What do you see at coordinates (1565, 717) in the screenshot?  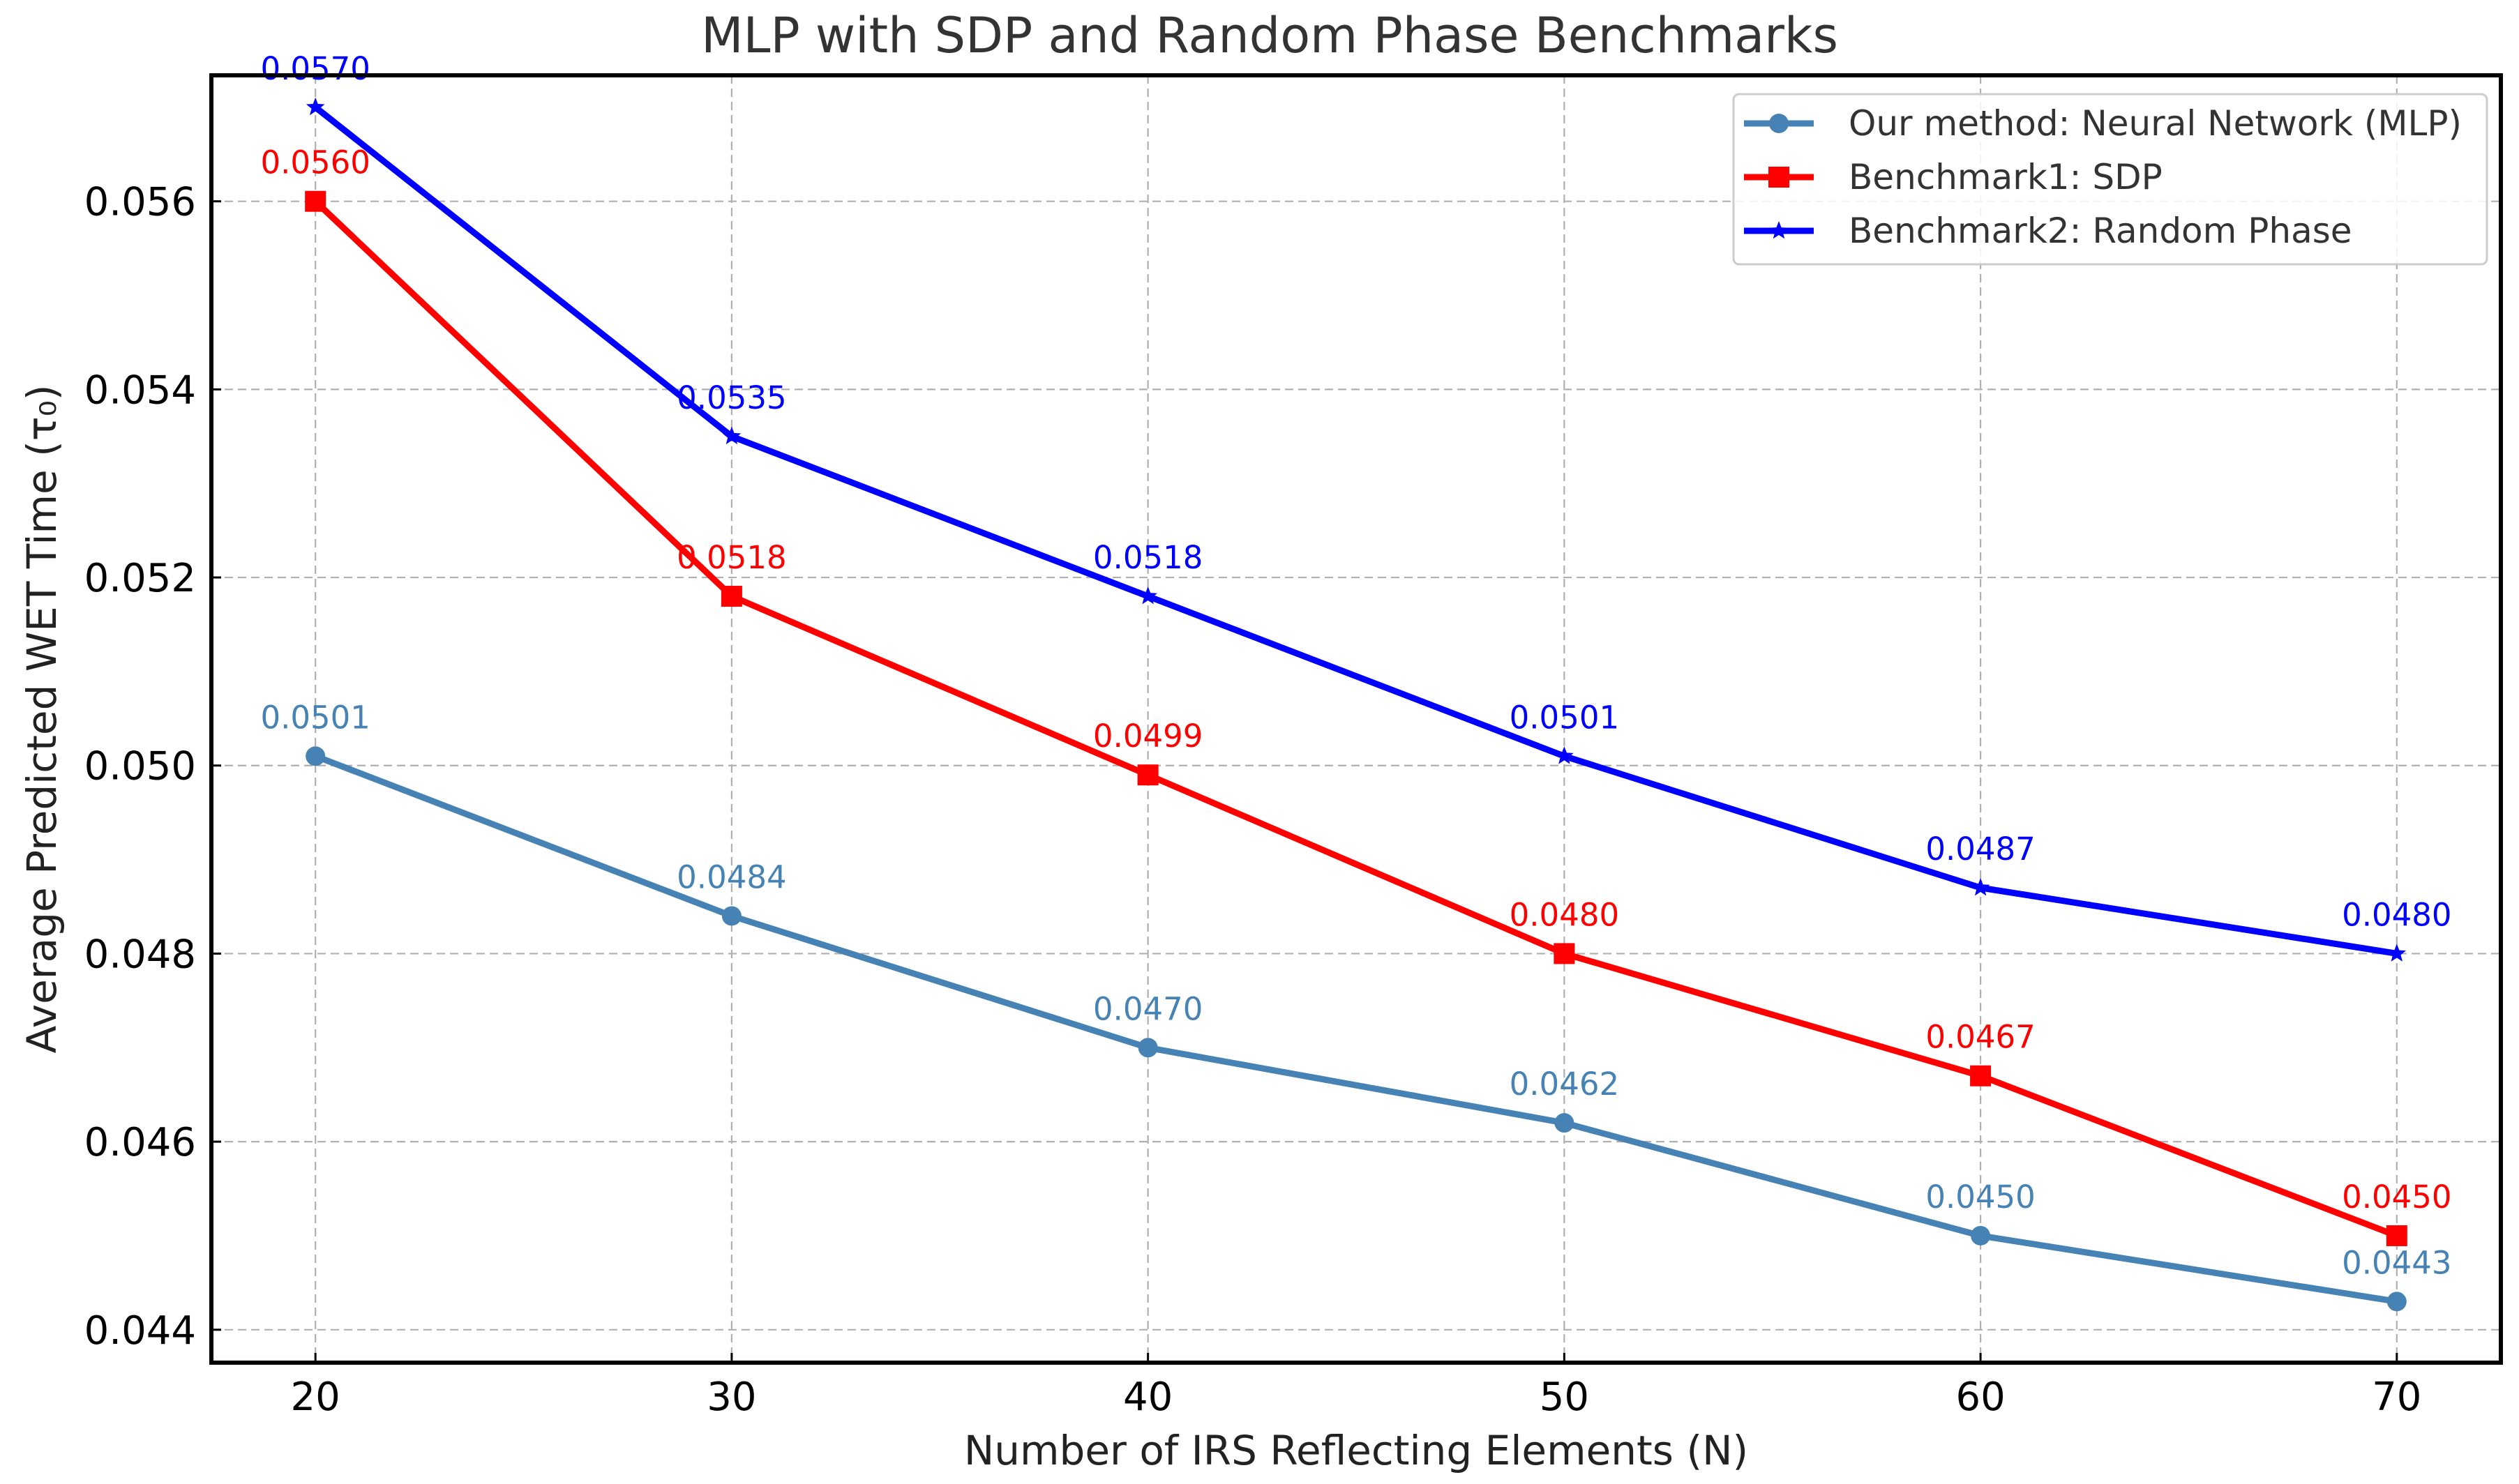 I see `random-phase-data-label: 0.0501` at bounding box center [1565, 717].